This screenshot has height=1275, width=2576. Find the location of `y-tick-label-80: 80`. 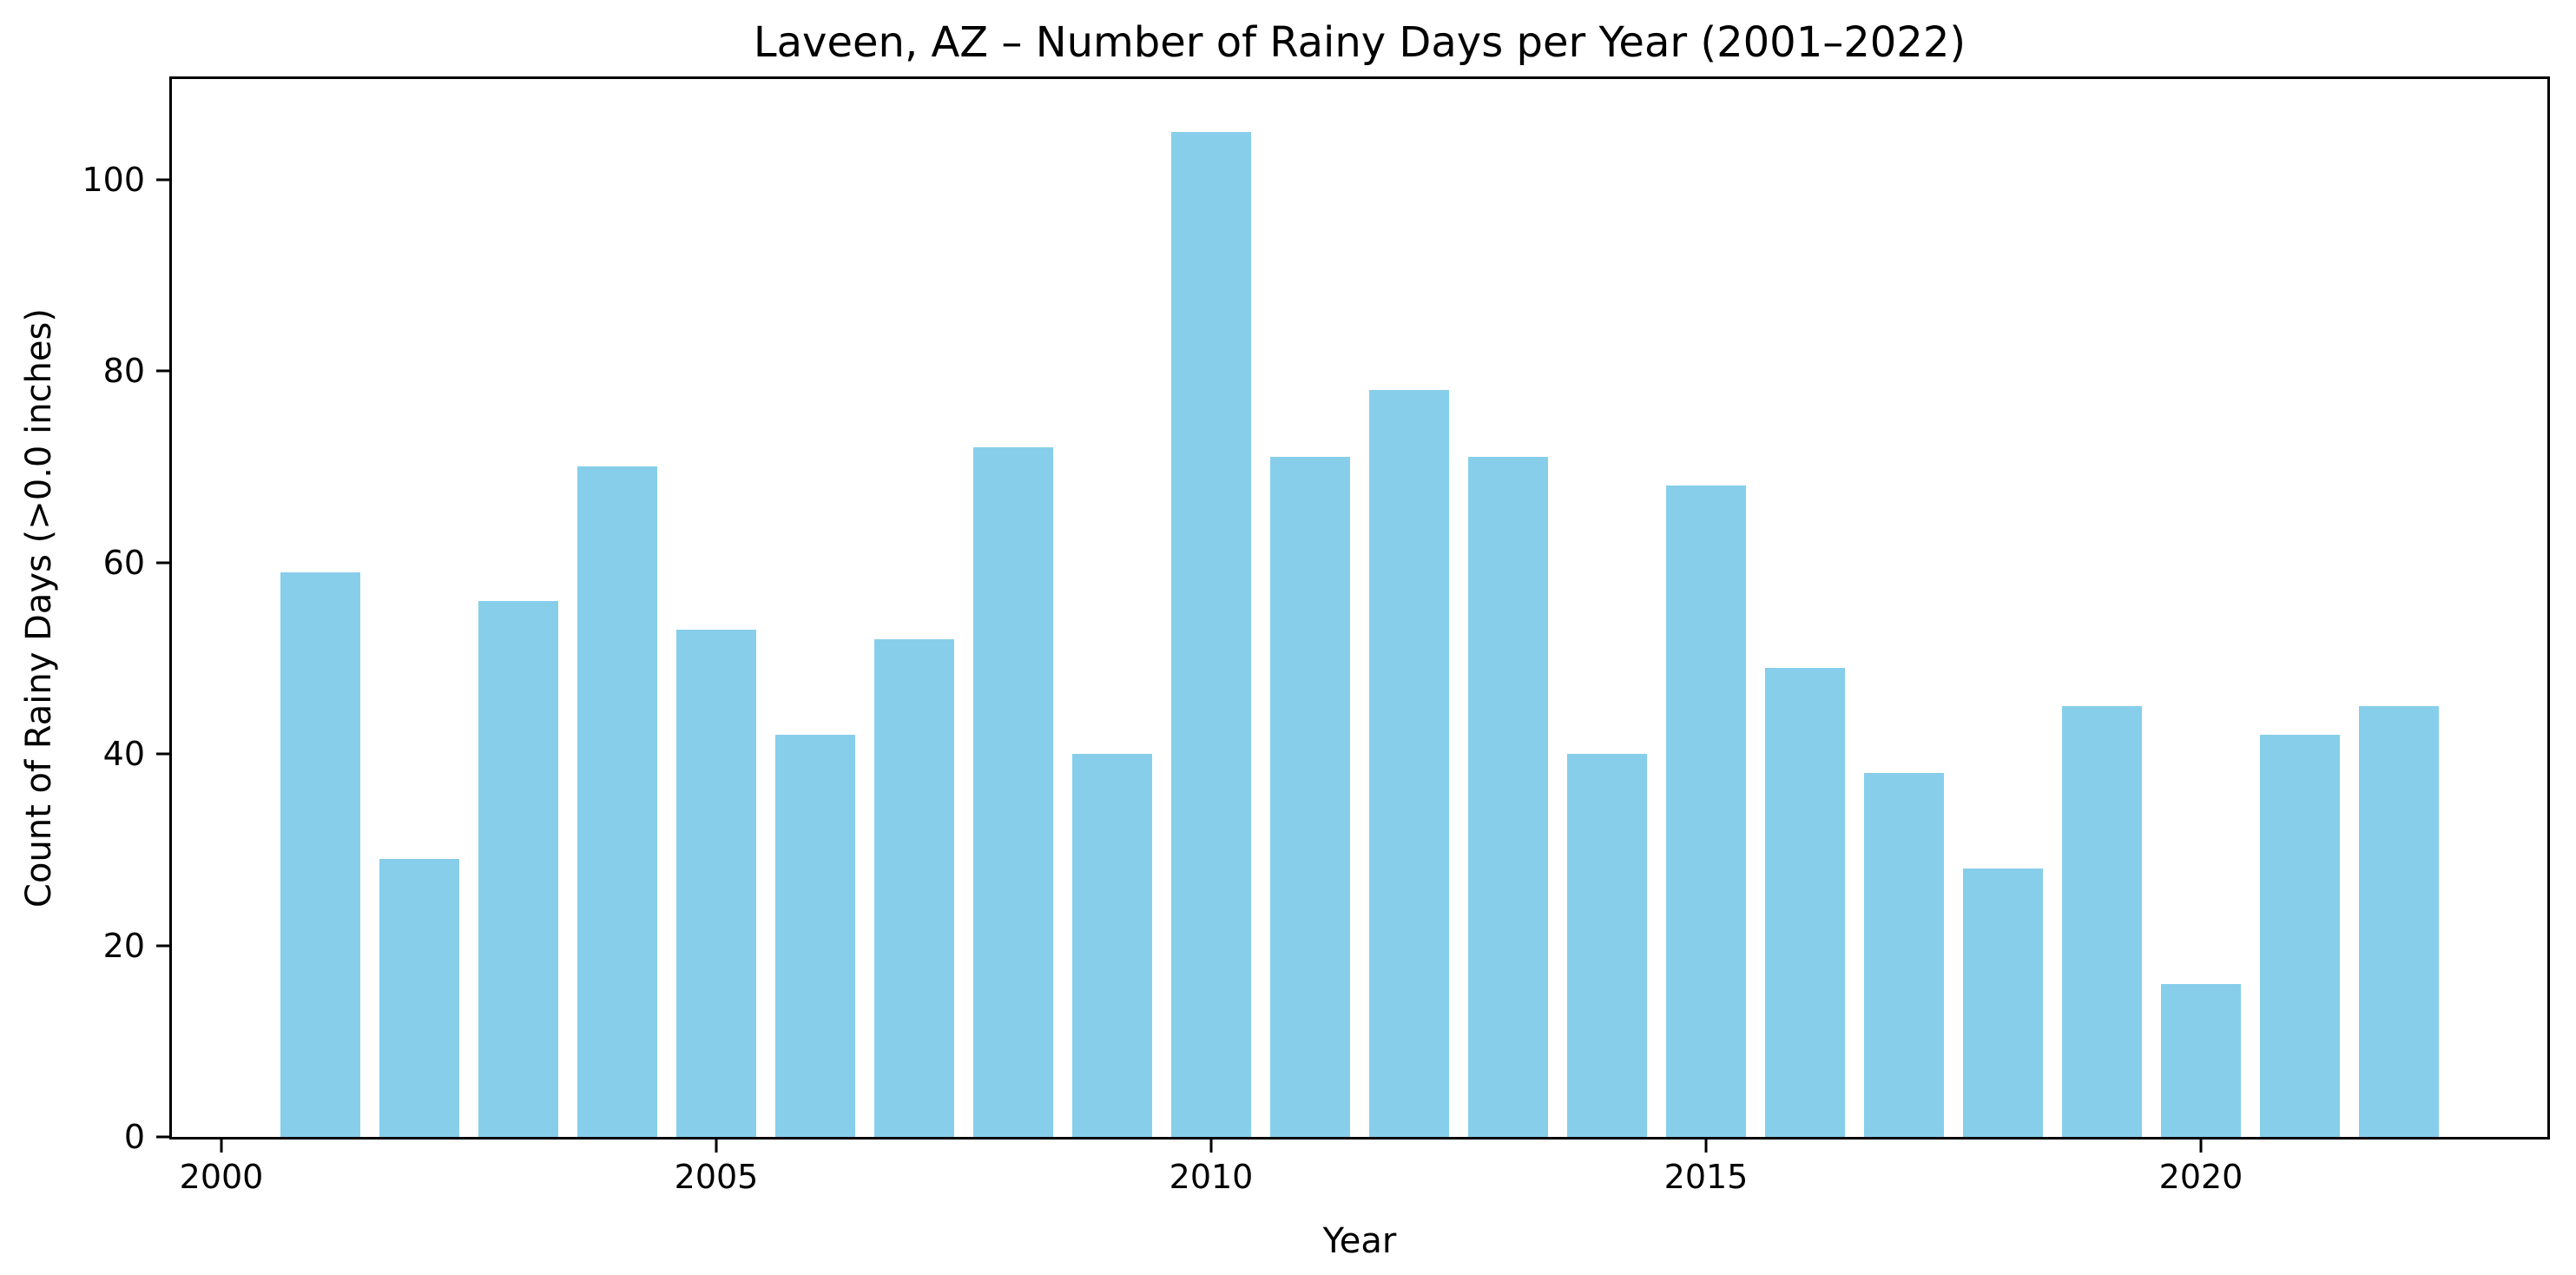

y-tick-label-80: 80 is located at coordinates (123, 371).